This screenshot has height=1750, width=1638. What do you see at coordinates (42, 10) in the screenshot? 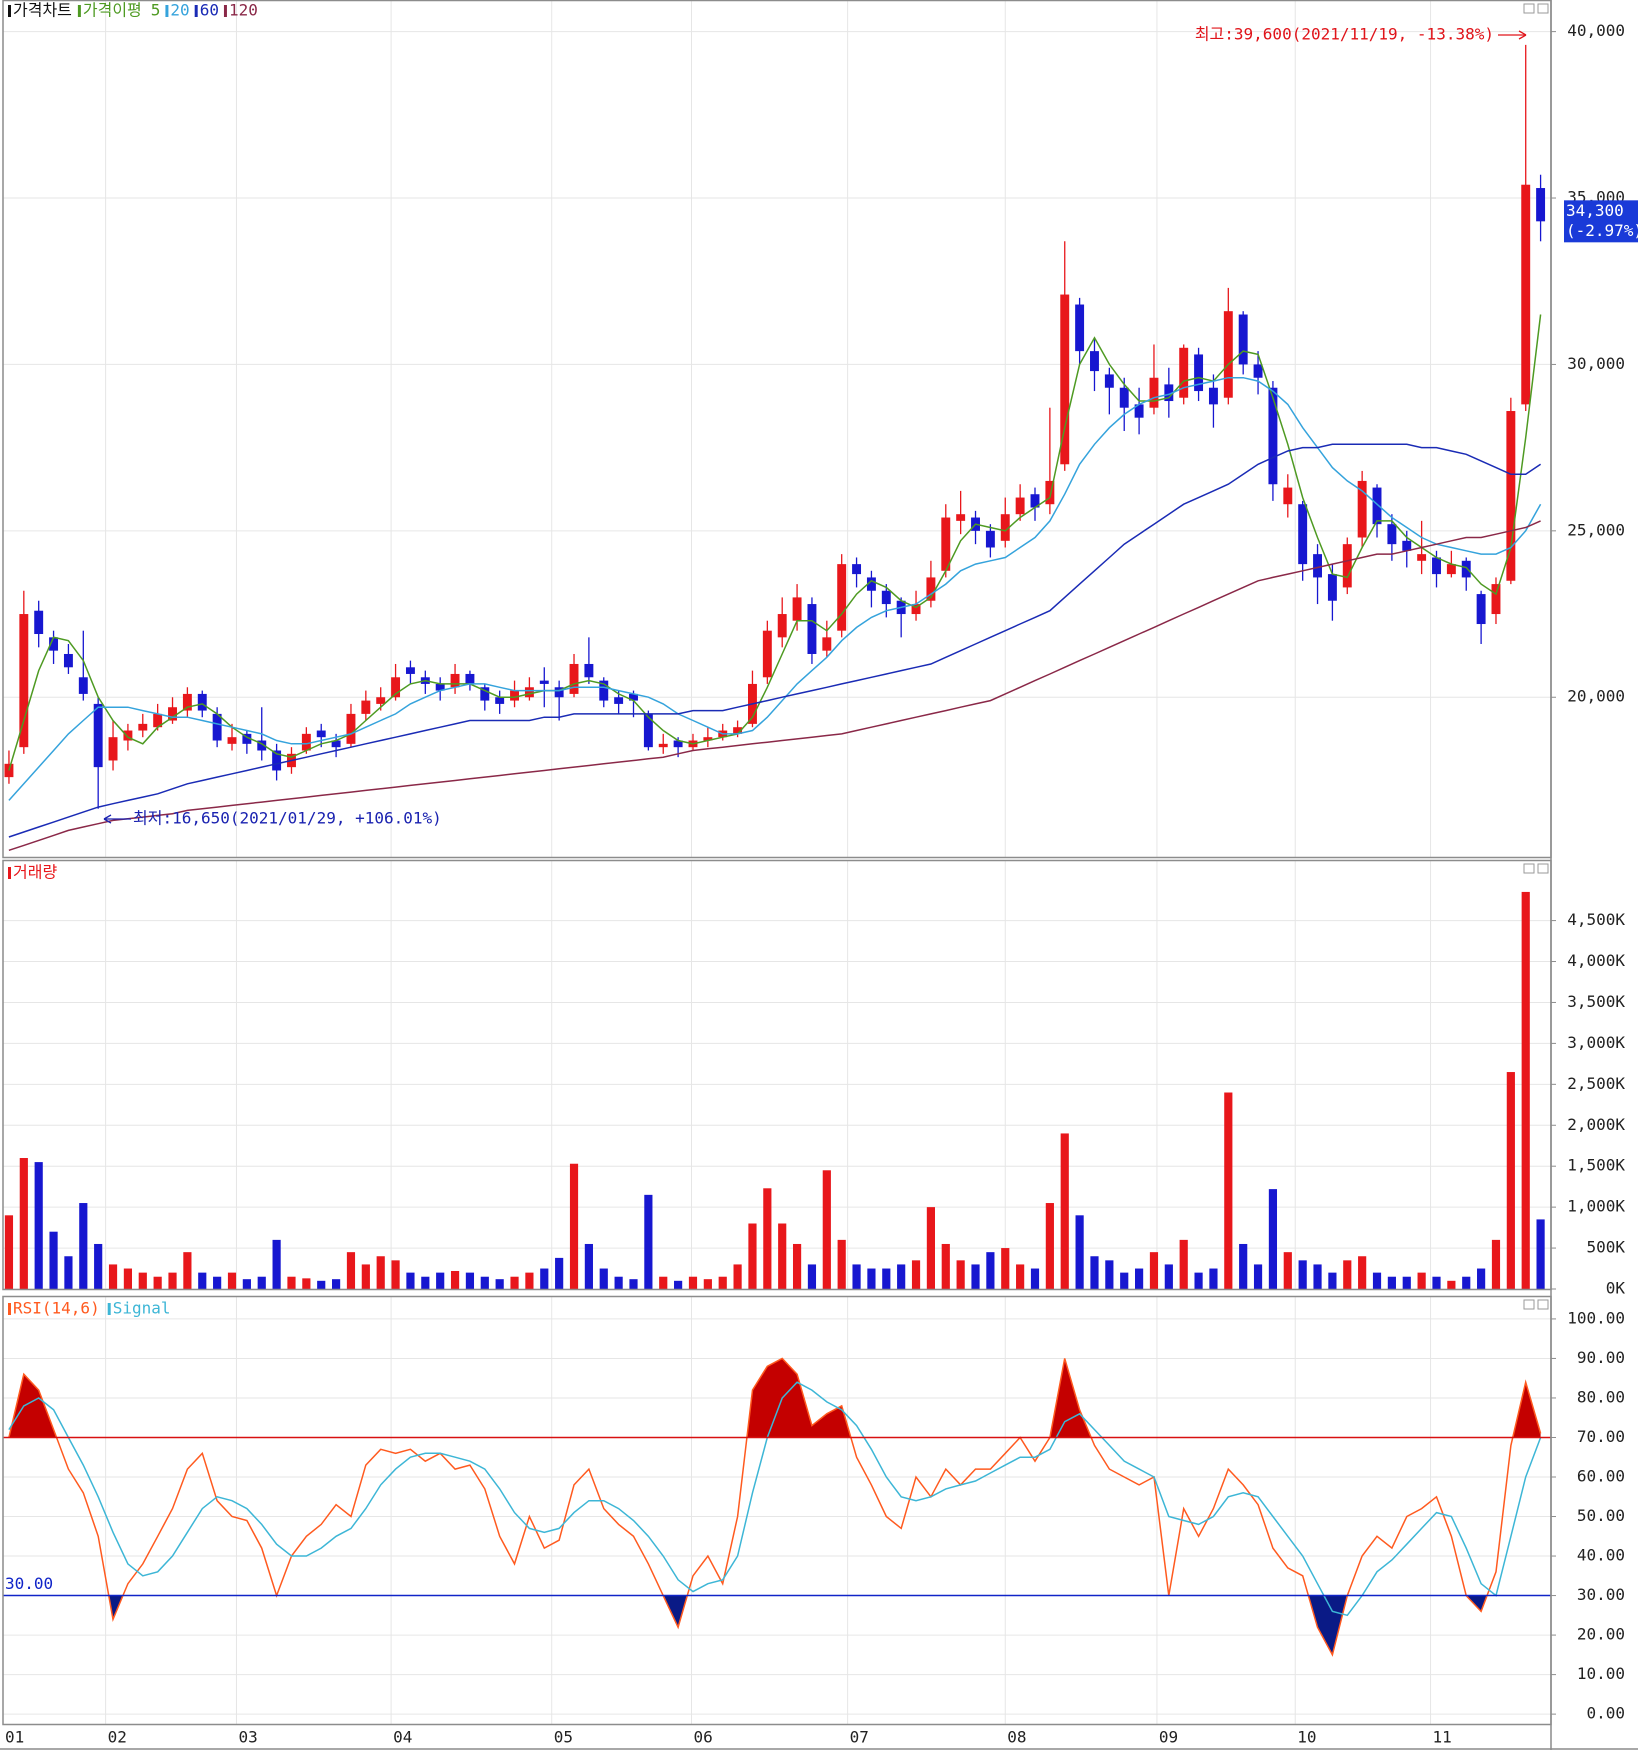
I see `chart-title: 가격차트` at bounding box center [42, 10].